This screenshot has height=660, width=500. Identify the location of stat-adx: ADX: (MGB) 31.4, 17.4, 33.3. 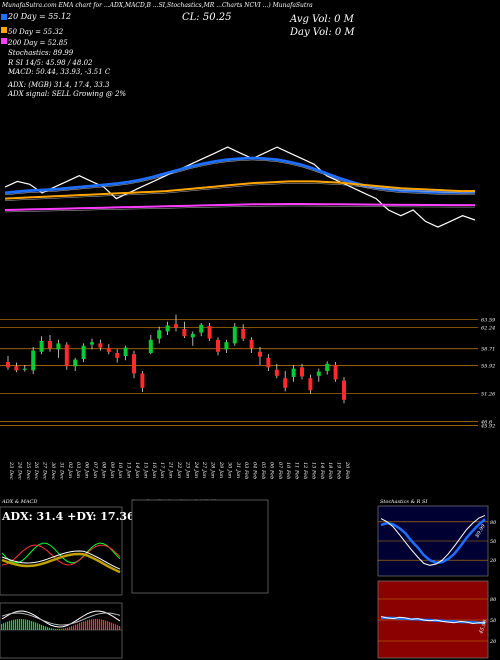
(59, 85).